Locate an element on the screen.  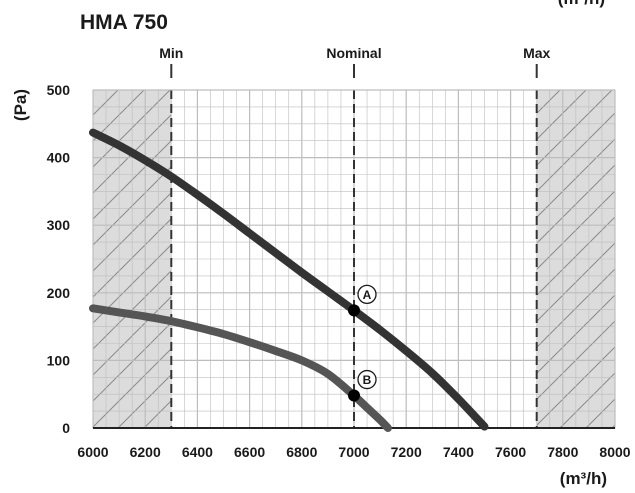
point-label-b: B is located at coordinates (367, 380).